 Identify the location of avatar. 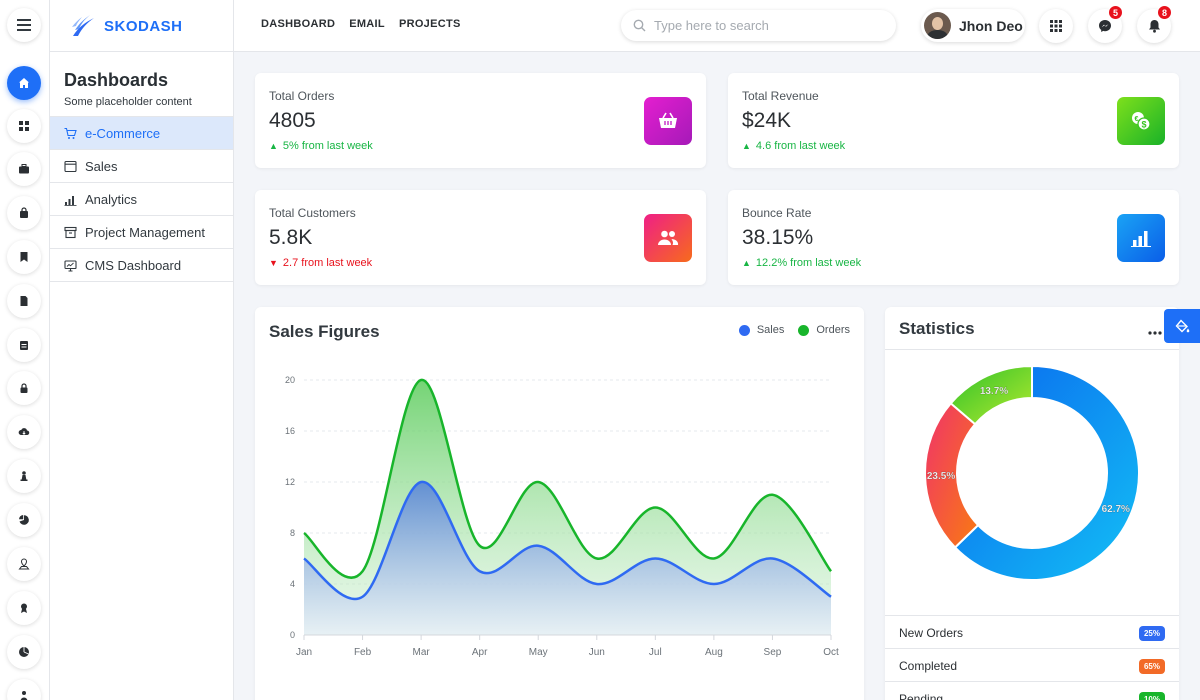
(937, 25).